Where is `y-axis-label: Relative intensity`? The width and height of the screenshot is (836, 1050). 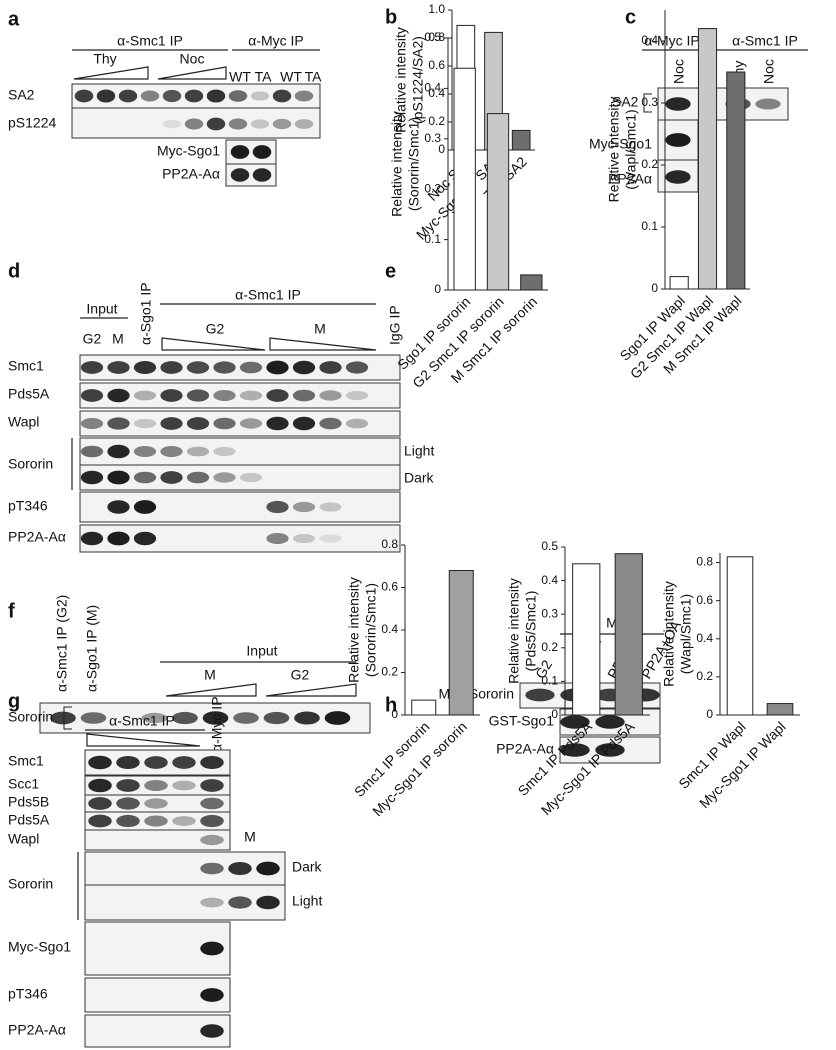 y-axis-label: Relative intensity is located at coordinates (514, 631).